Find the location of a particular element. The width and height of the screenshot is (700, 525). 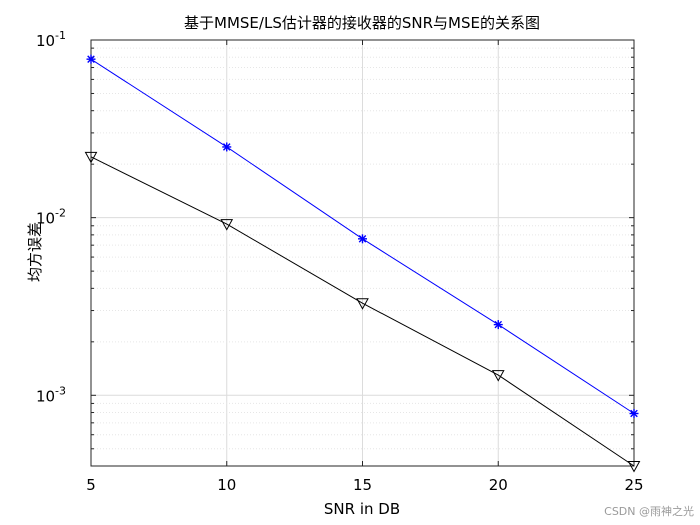

y-tick-label: 10⁻² is located at coordinates (51, 217).